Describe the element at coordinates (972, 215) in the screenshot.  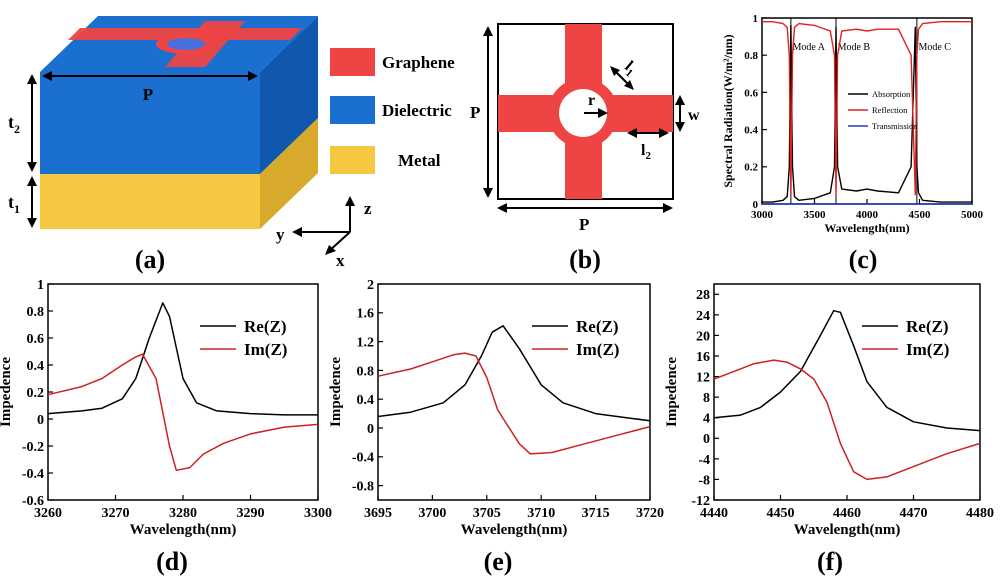
I see `x-tick-label: 5000` at that location.